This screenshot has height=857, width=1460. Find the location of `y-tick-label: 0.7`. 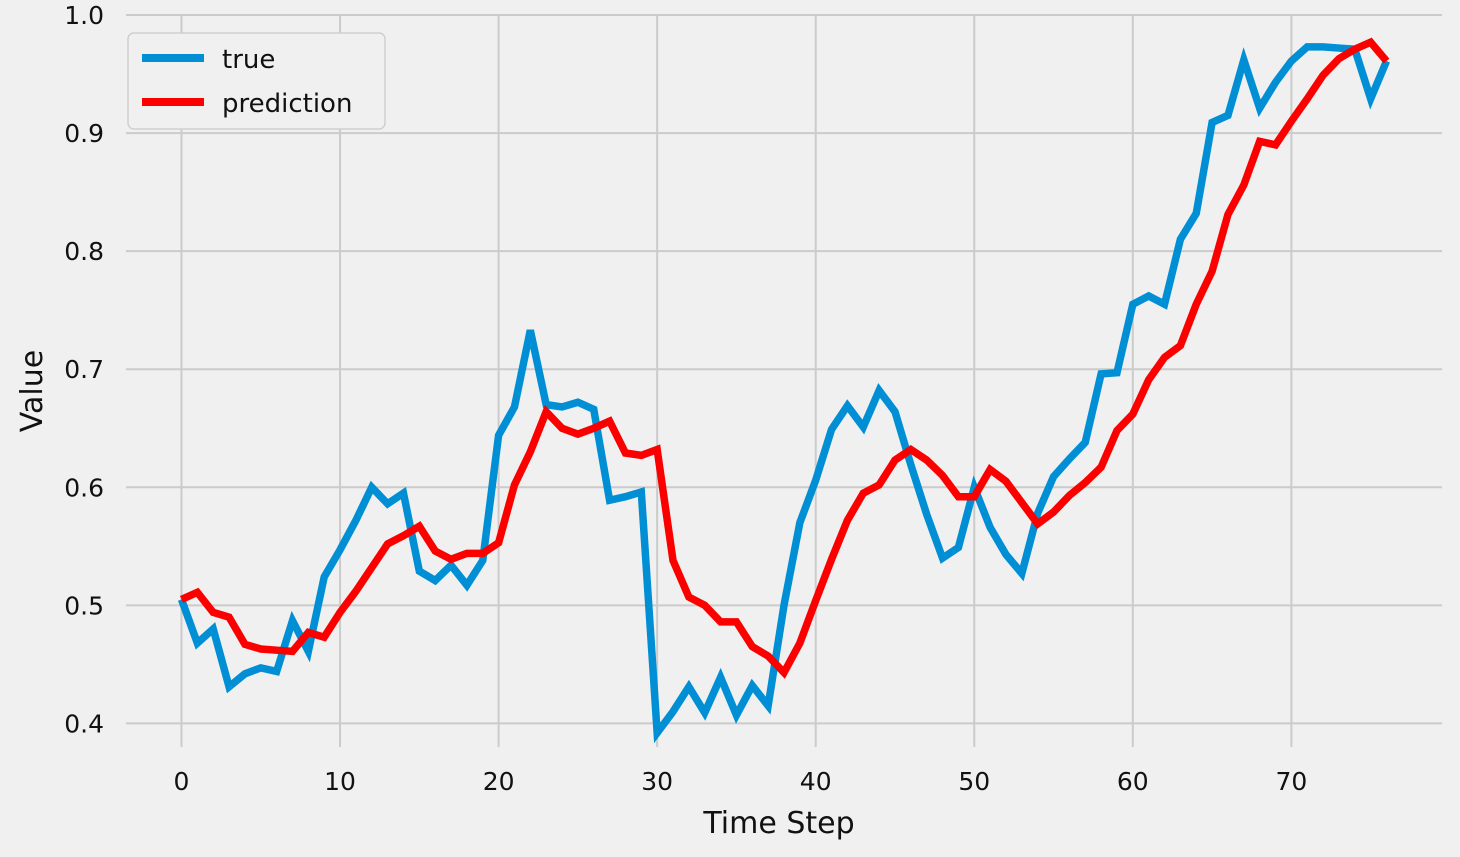

y-tick-label: 0.7 is located at coordinates (84, 369).